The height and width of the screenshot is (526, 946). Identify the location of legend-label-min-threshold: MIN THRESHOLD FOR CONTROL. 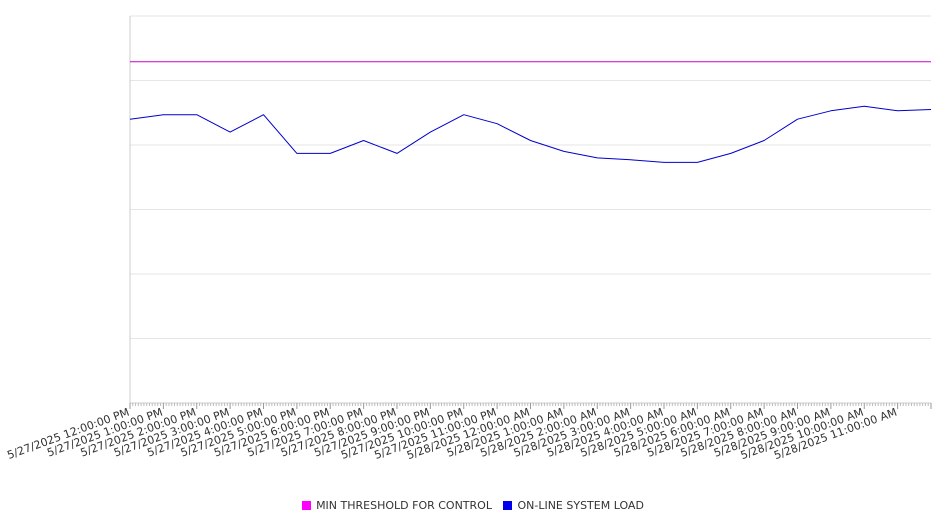
(404, 505).